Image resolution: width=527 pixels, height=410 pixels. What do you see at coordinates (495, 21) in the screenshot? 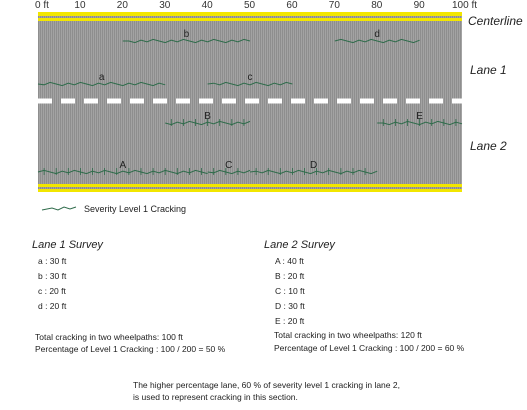
I see `centerline-label: Centerline` at bounding box center [495, 21].